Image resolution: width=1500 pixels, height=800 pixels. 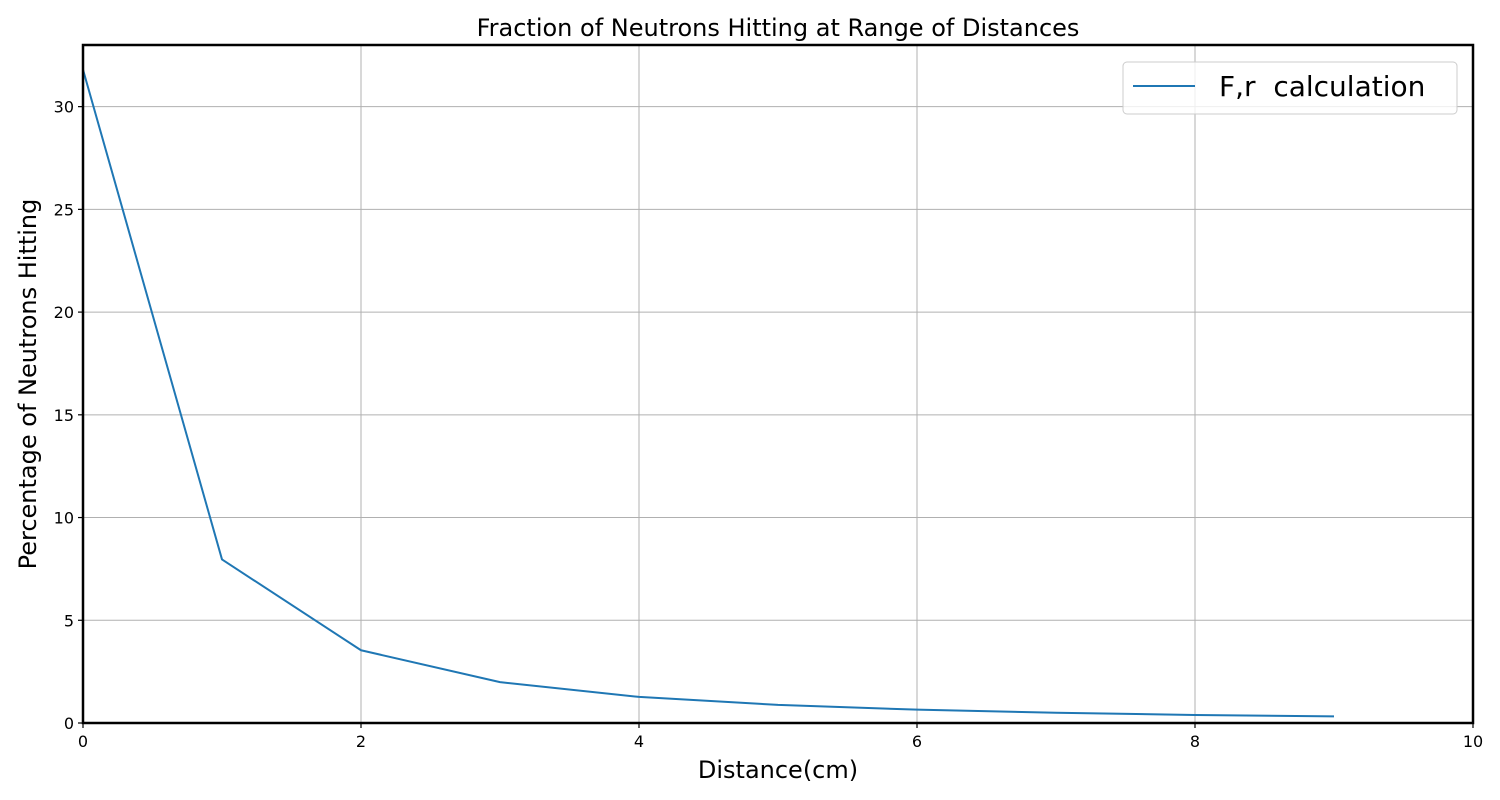 What do you see at coordinates (1322, 86) in the screenshot?
I see `legend-label-series-0: F,r calculation` at bounding box center [1322, 86].